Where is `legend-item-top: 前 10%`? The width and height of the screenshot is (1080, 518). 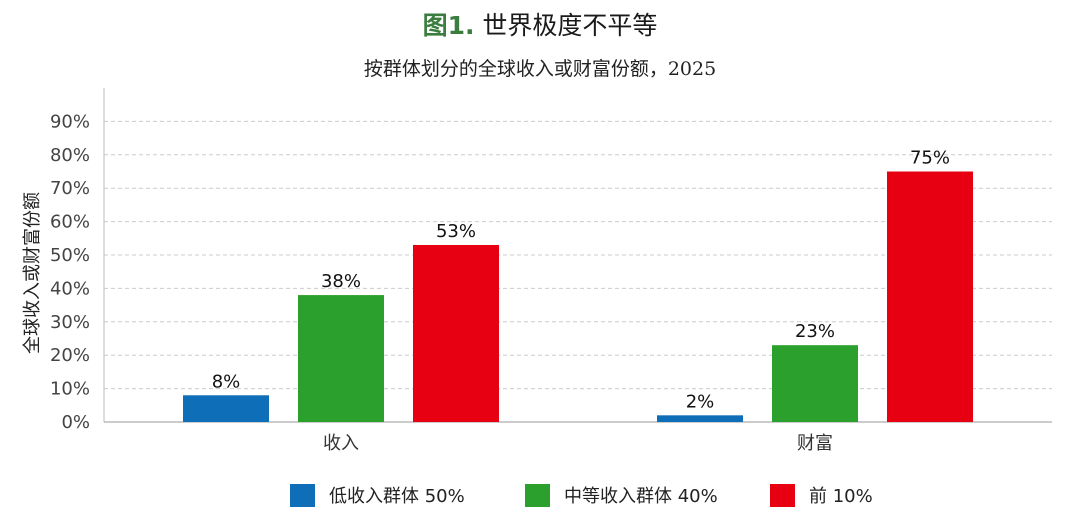 legend-item-top: 前 10% is located at coordinates (821, 495).